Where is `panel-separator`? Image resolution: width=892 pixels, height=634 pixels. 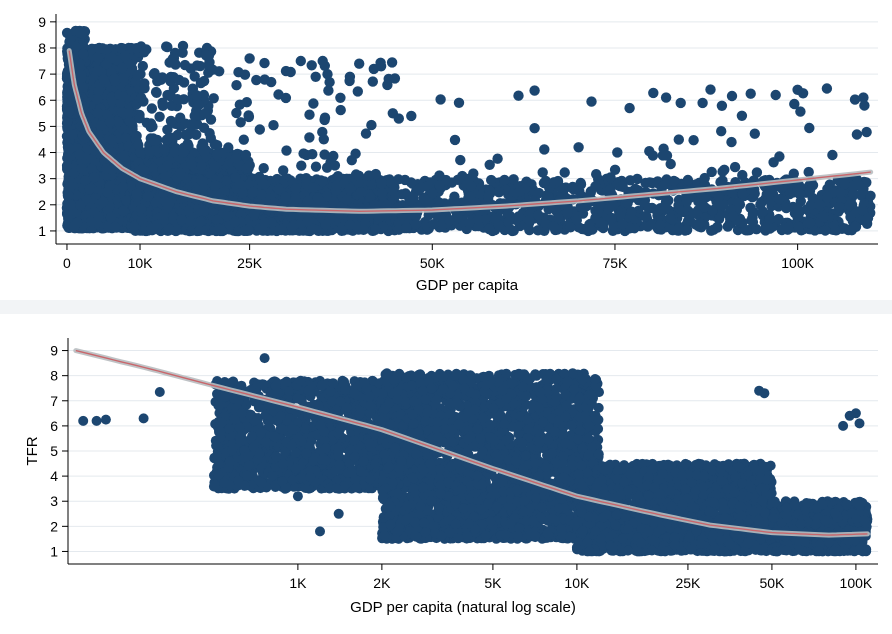
panel-separator is located at coordinates (446, 307).